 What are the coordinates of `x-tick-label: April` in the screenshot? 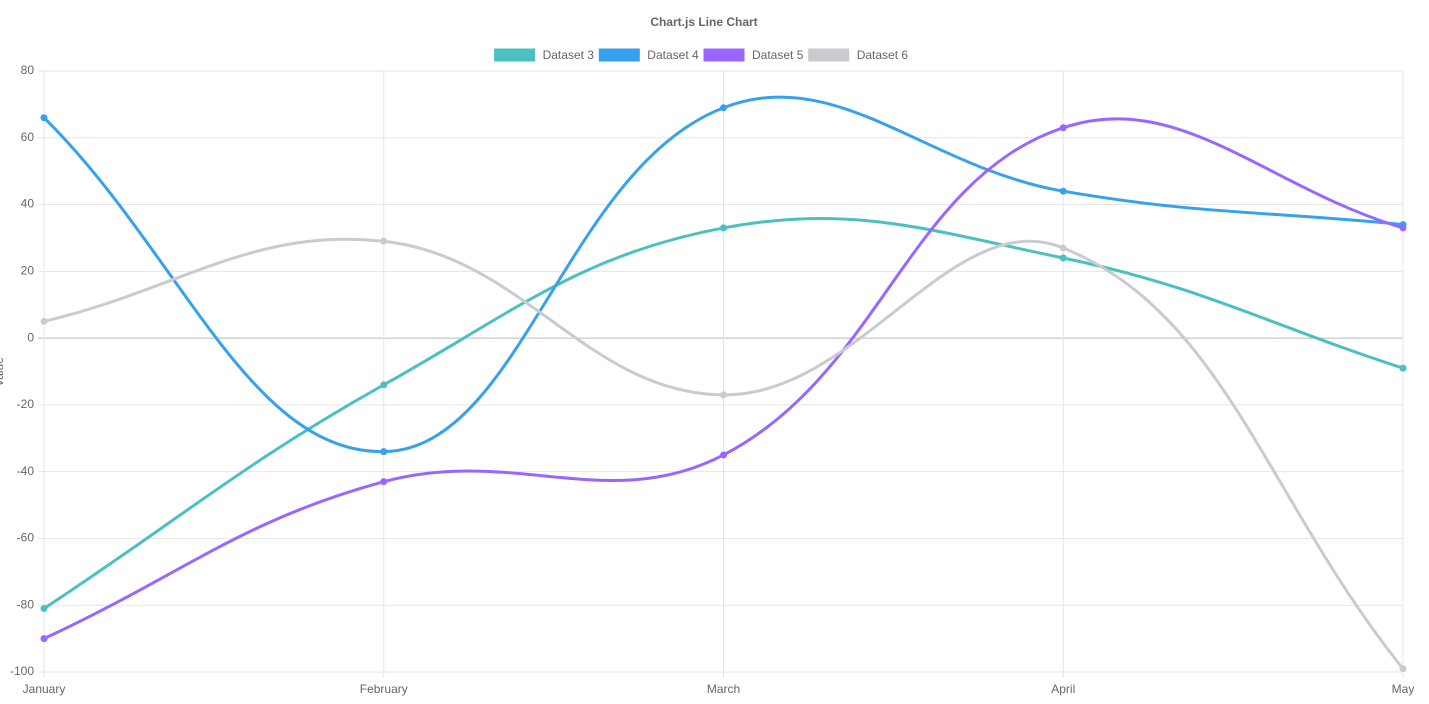 It's located at (1063, 689).